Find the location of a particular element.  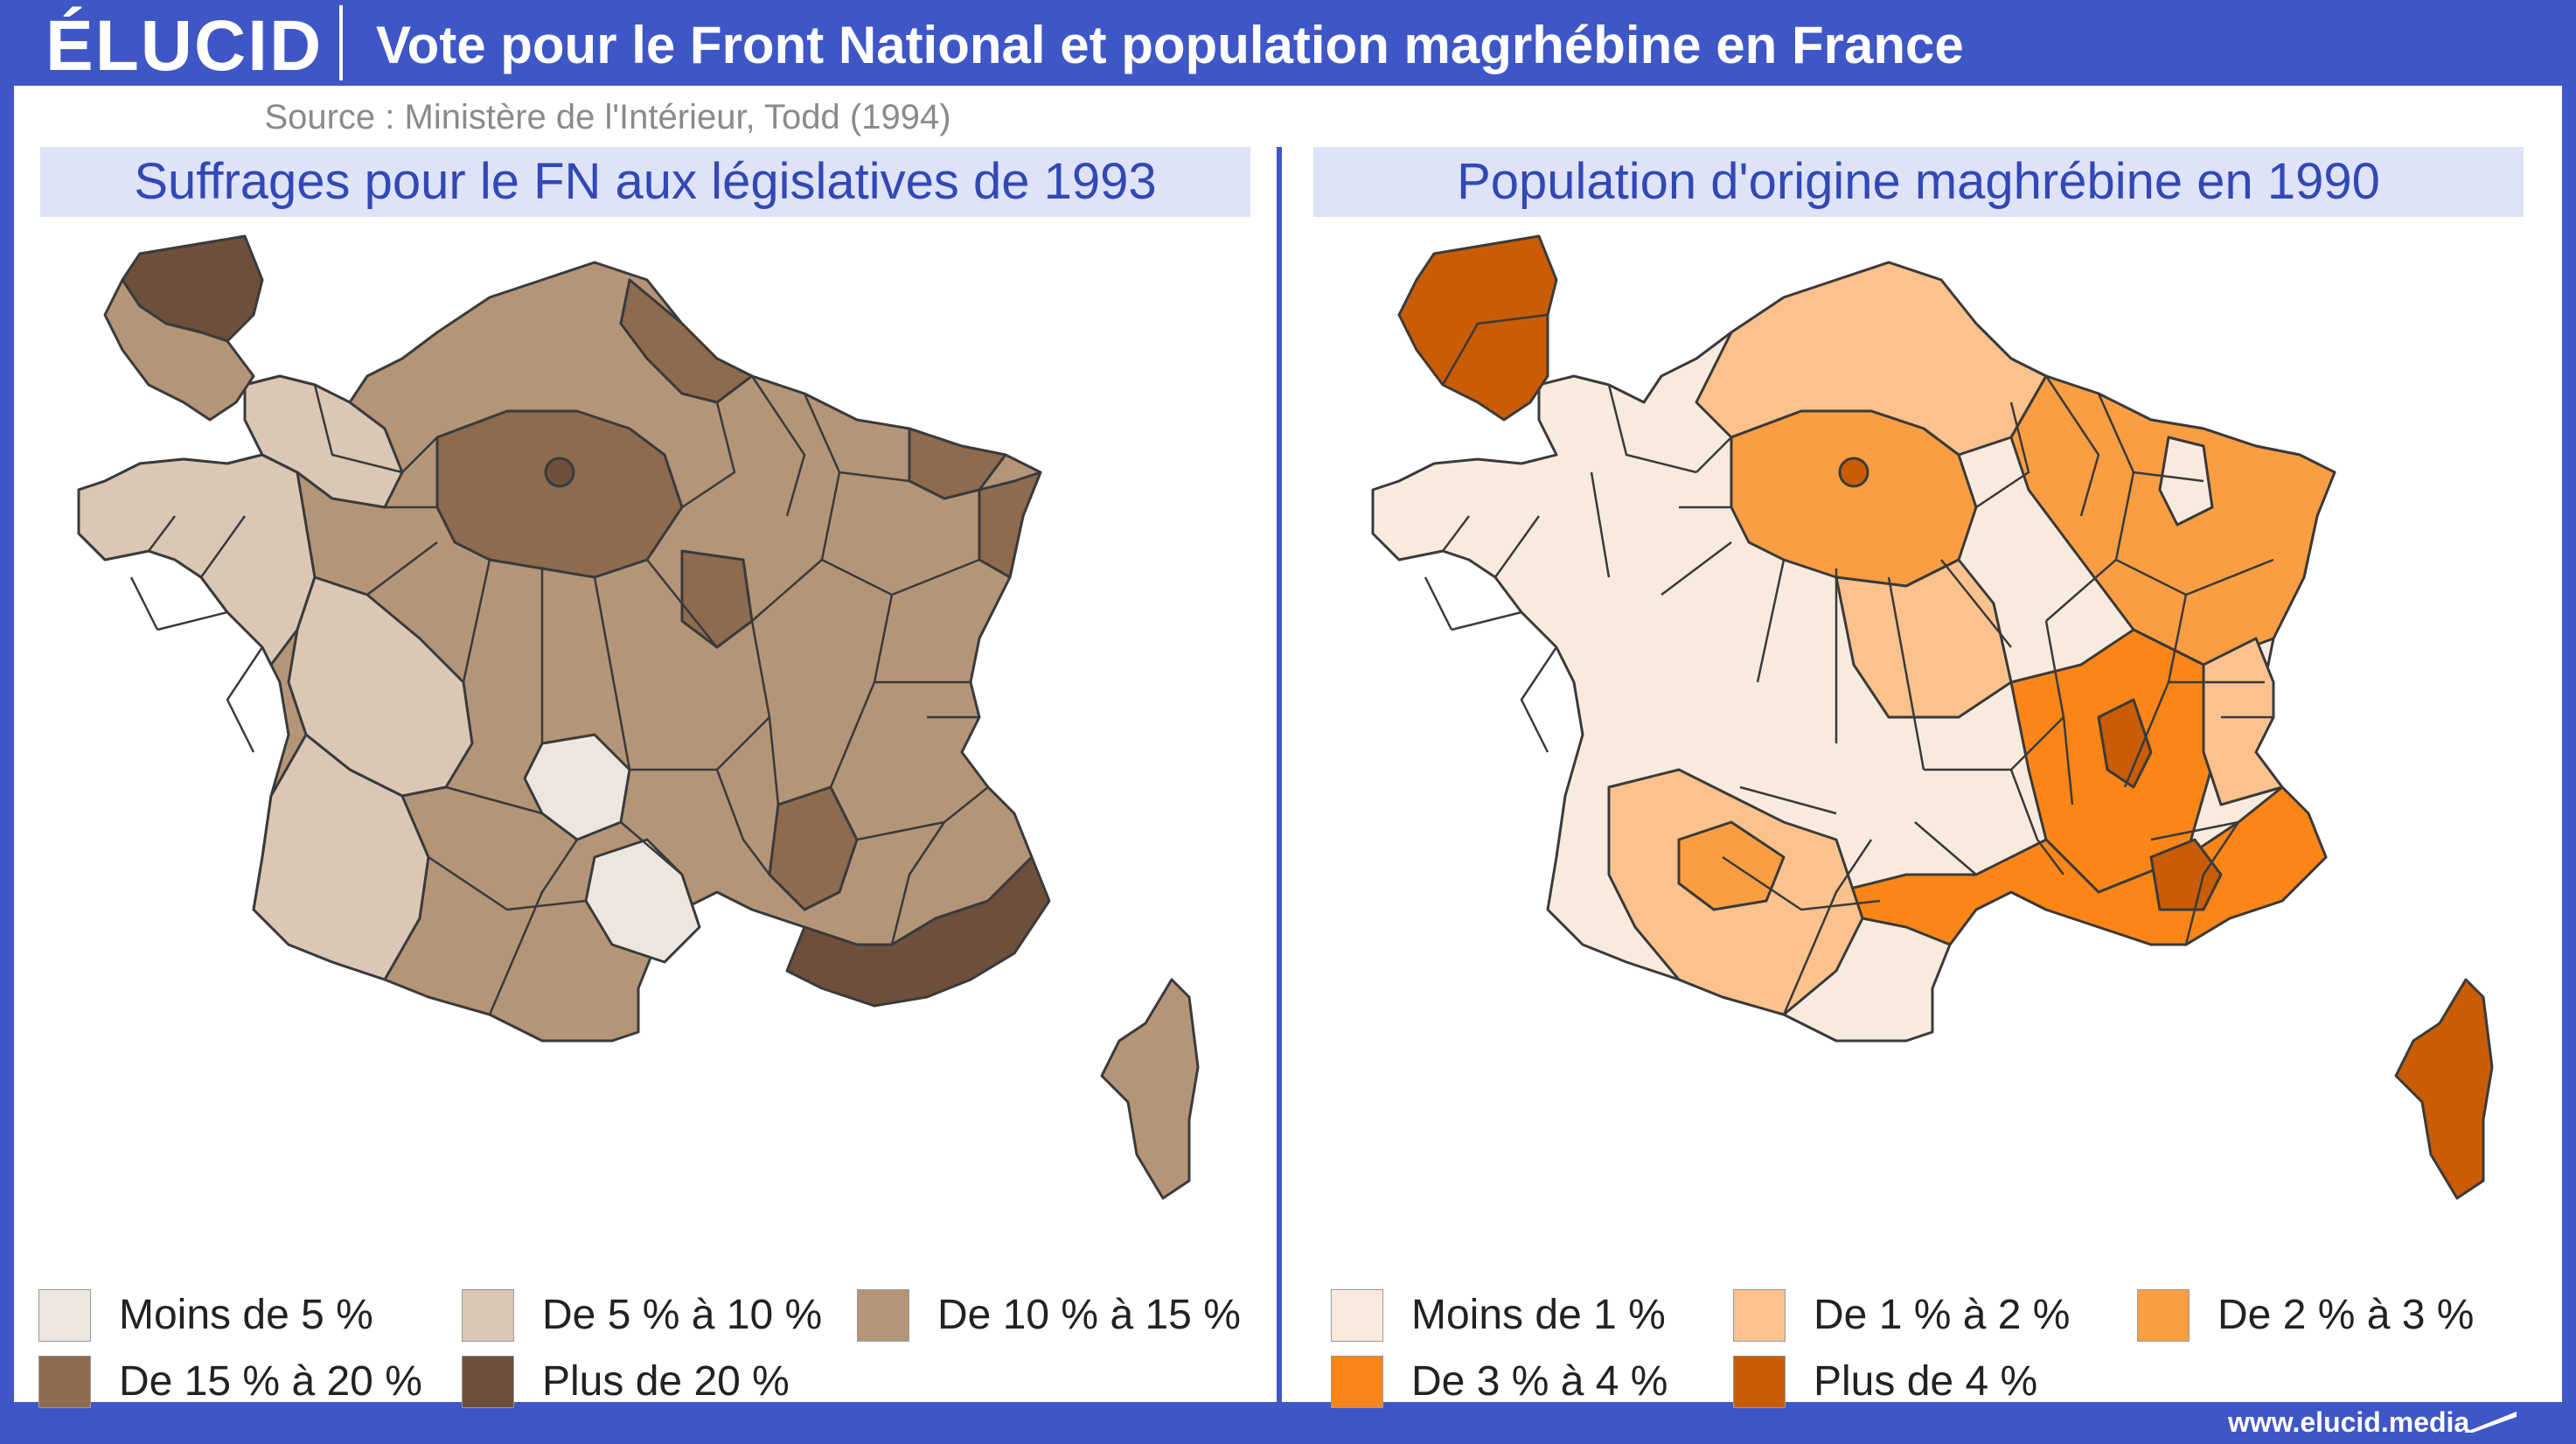

footer-url: www.elucid.media is located at coordinates (2349, 1422).